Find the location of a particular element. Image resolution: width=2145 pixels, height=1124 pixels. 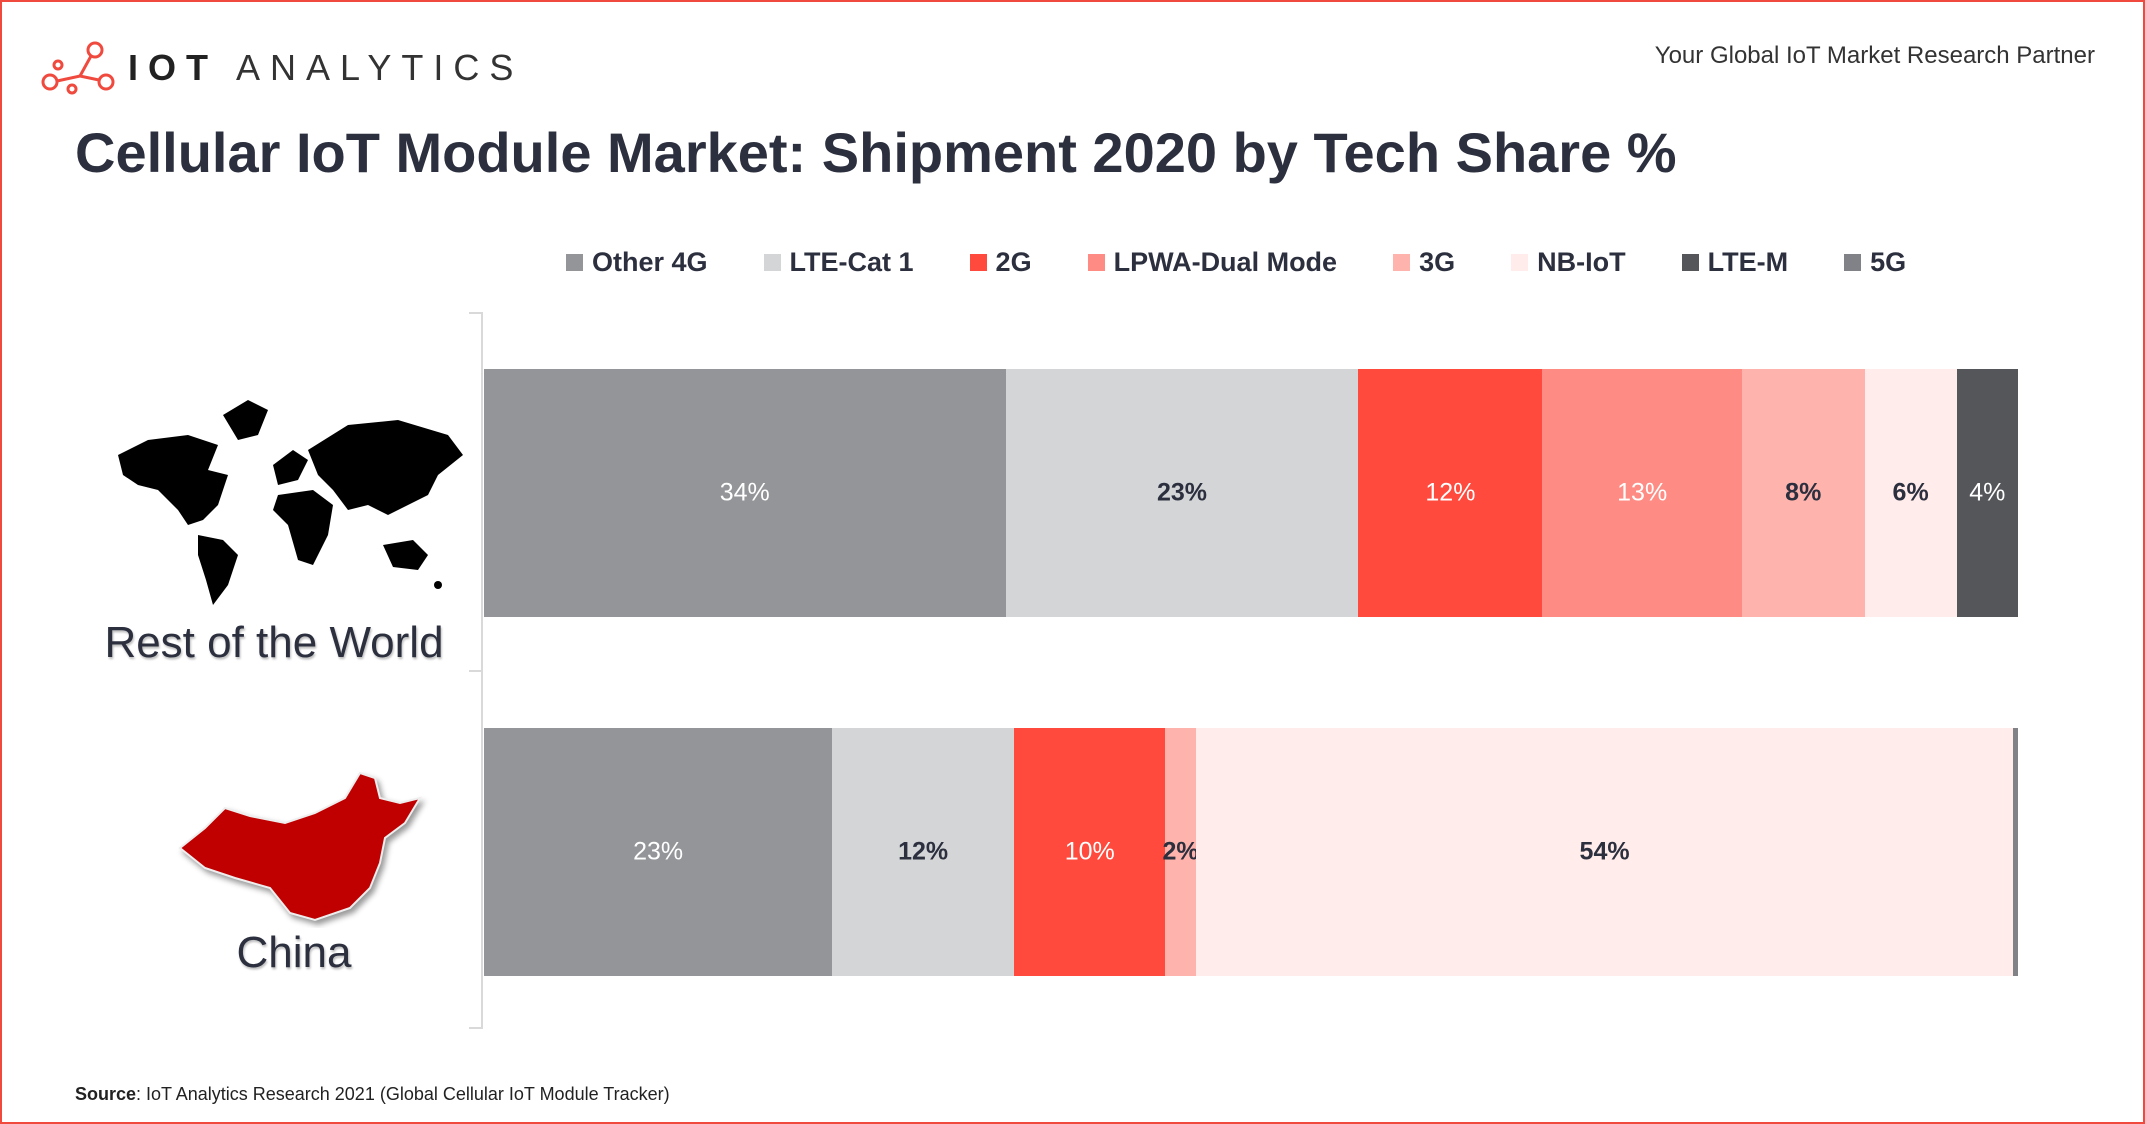

data-label: 13% is located at coordinates (1642, 492).